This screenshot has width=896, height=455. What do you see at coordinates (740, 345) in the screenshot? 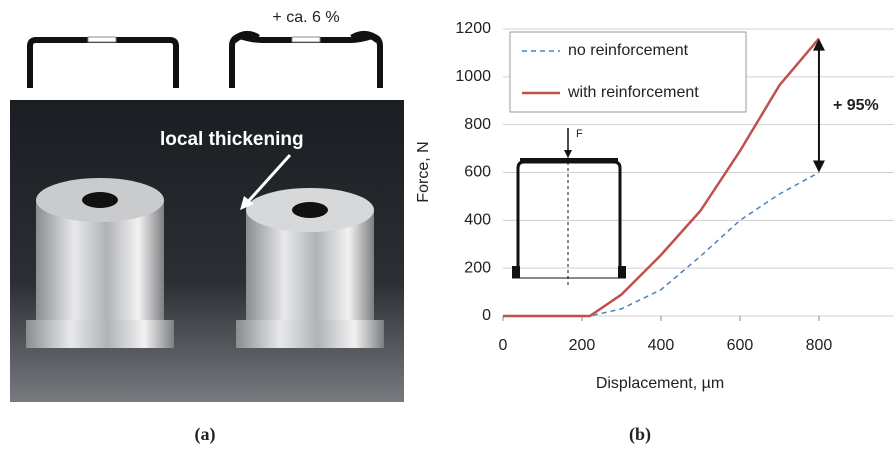
I see `x-tick-label: 600` at bounding box center [740, 345].